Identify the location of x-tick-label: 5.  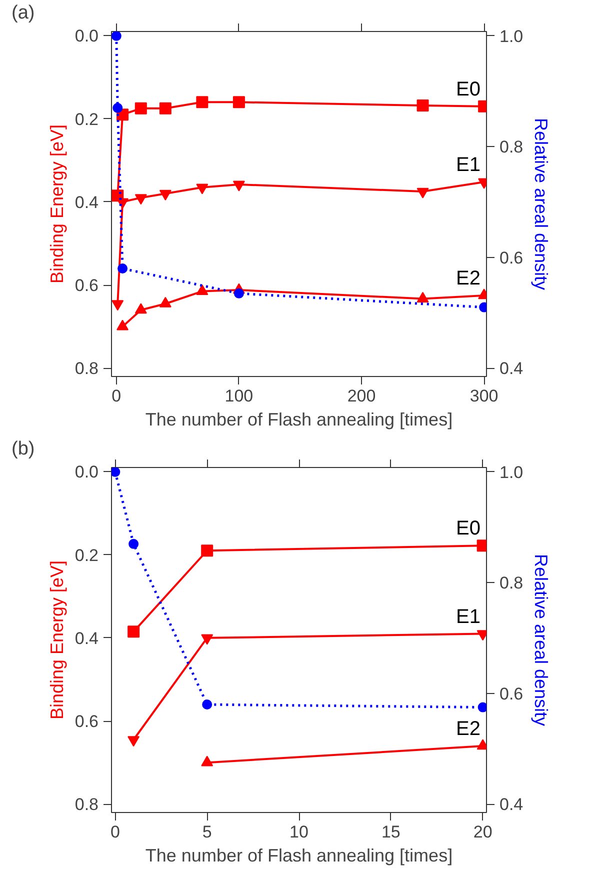
(207, 832).